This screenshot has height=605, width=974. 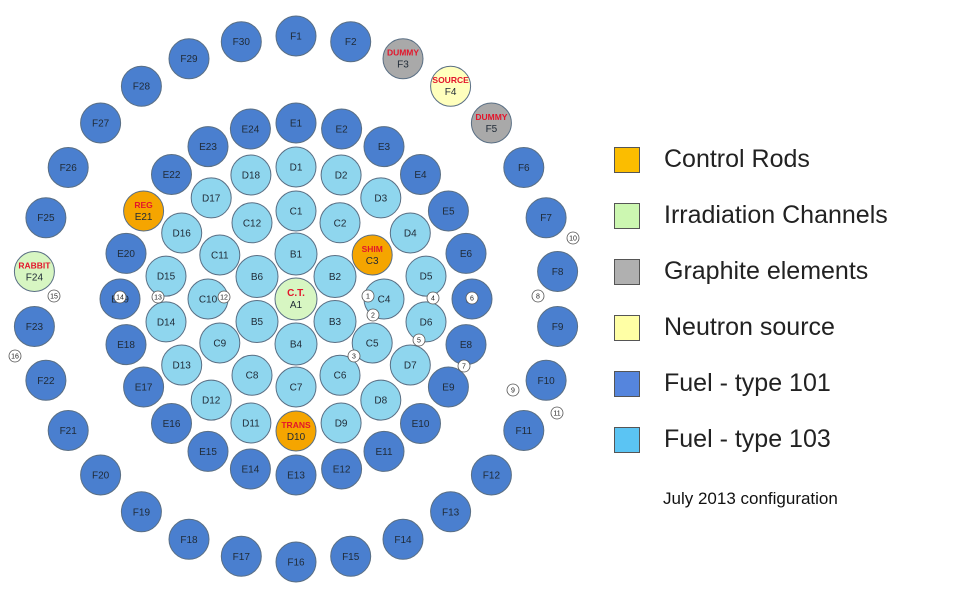 I want to click on rod-C7: C7, so click(x=296, y=387).